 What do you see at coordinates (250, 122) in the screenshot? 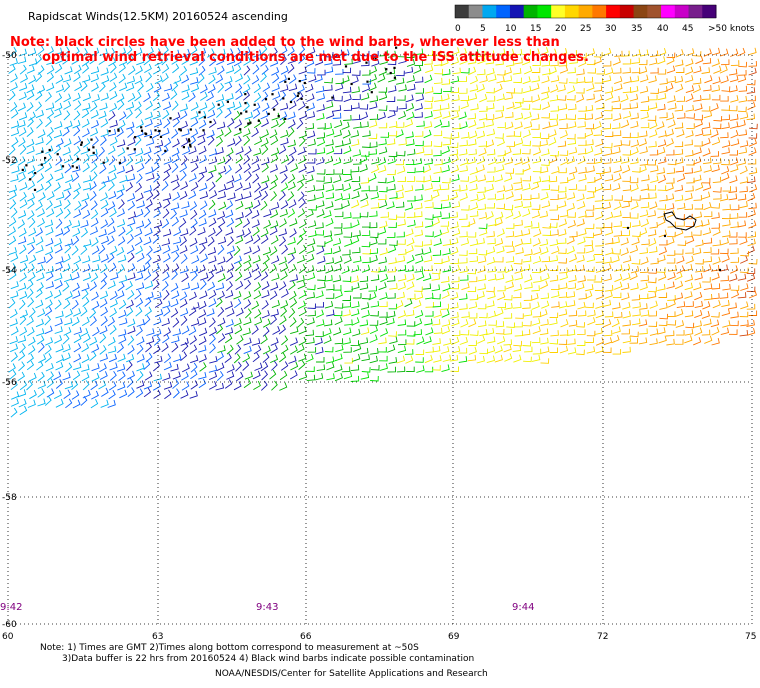
I see `quality-flag-dot` at bounding box center [250, 122].